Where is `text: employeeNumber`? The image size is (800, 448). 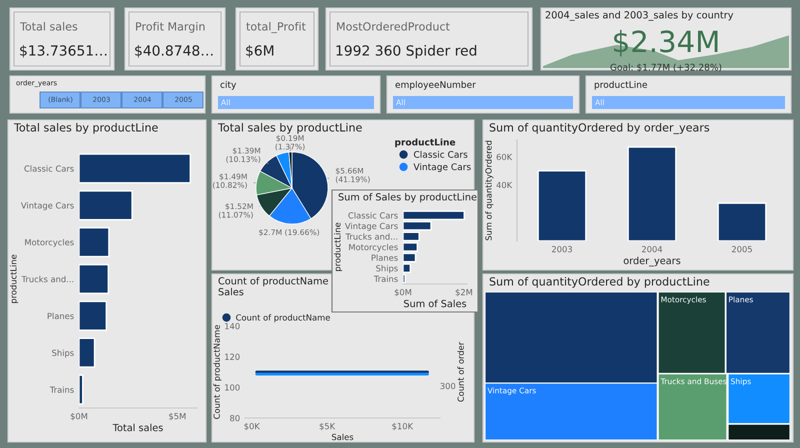
text: employeeNumber is located at coordinates (436, 85).